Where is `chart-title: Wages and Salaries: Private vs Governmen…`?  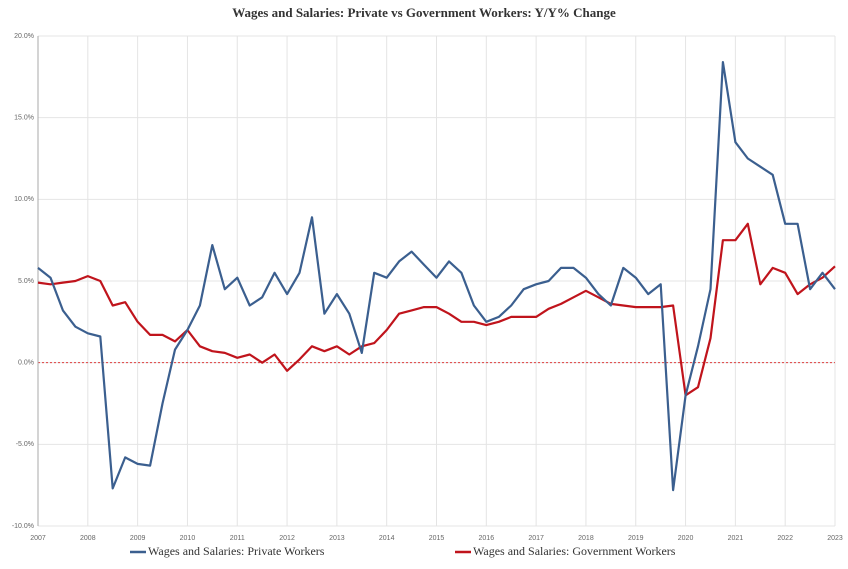 chart-title: Wages and Salaries: Private vs Governmen… is located at coordinates (424, 12).